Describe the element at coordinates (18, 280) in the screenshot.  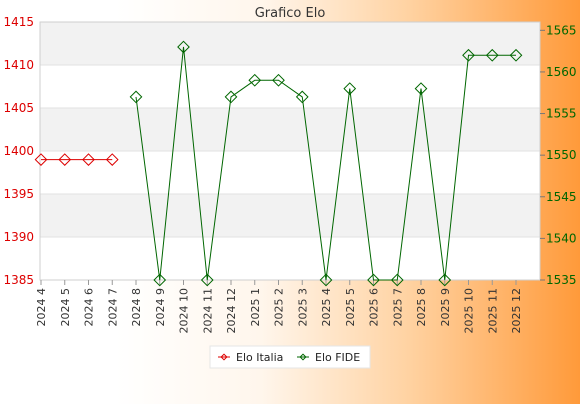
I see `left-tick-label: 1385` at that location.